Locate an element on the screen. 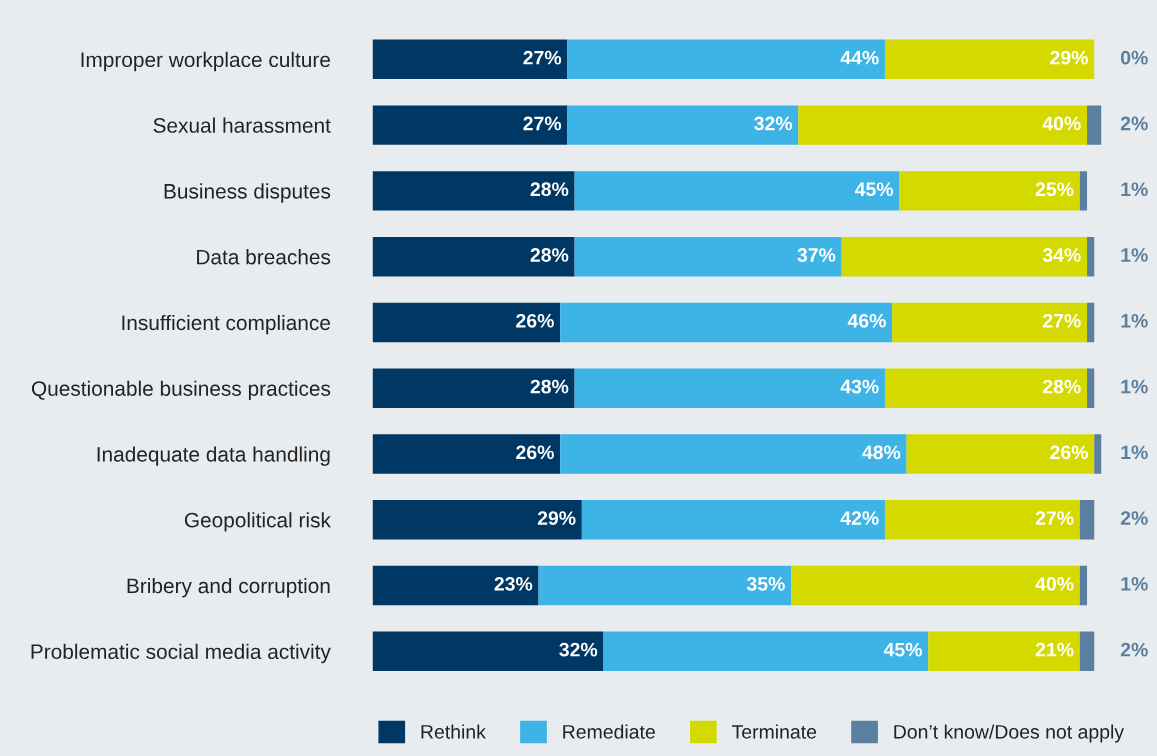  y-tick-label: Business disputes is located at coordinates (247, 193).